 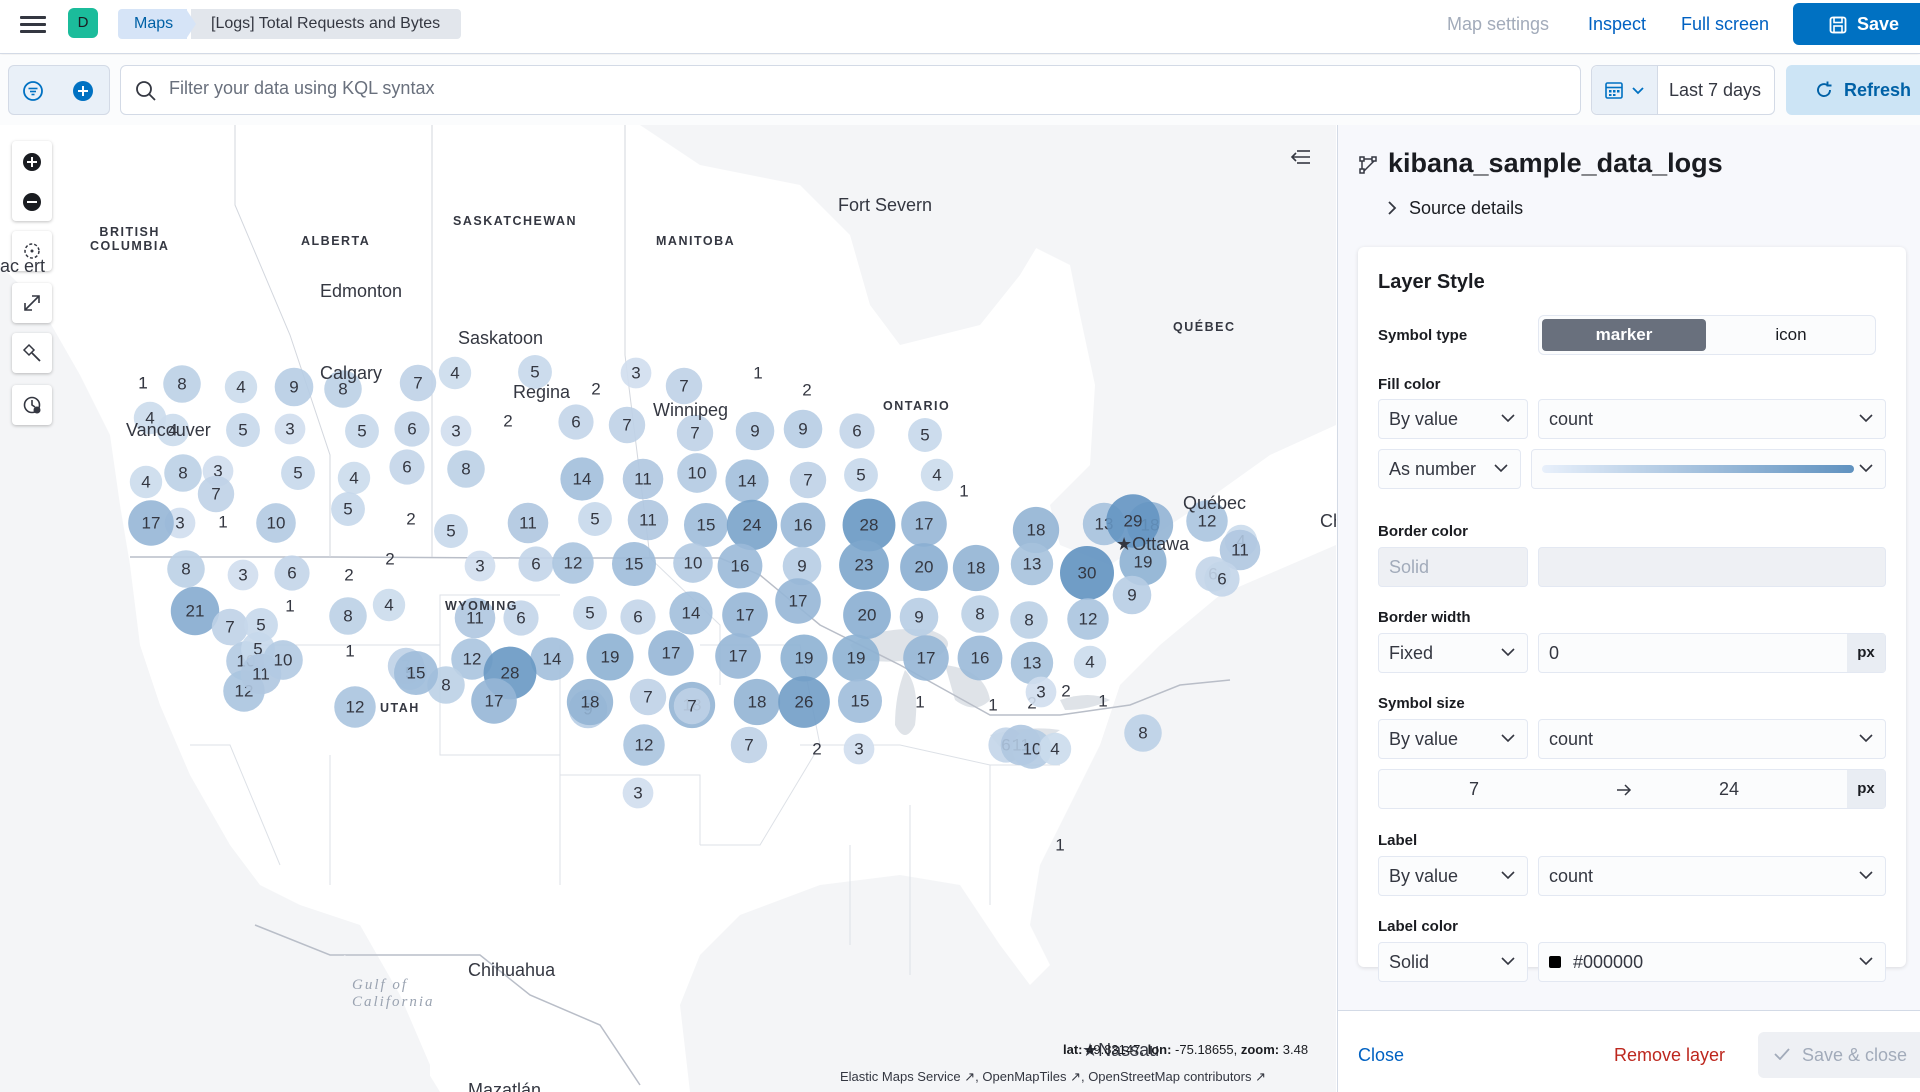 I want to click on symbol-size-field-select: count, so click(x=1712, y=739).